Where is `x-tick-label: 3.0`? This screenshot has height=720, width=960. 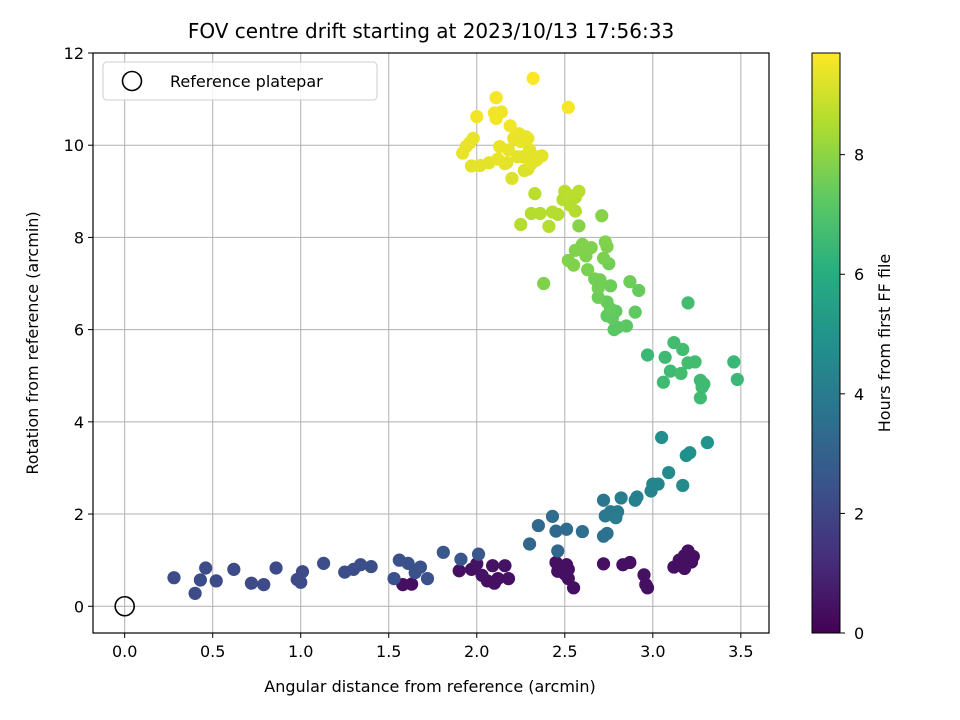
x-tick-label: 3.0 is located at coordinates (652, 651).